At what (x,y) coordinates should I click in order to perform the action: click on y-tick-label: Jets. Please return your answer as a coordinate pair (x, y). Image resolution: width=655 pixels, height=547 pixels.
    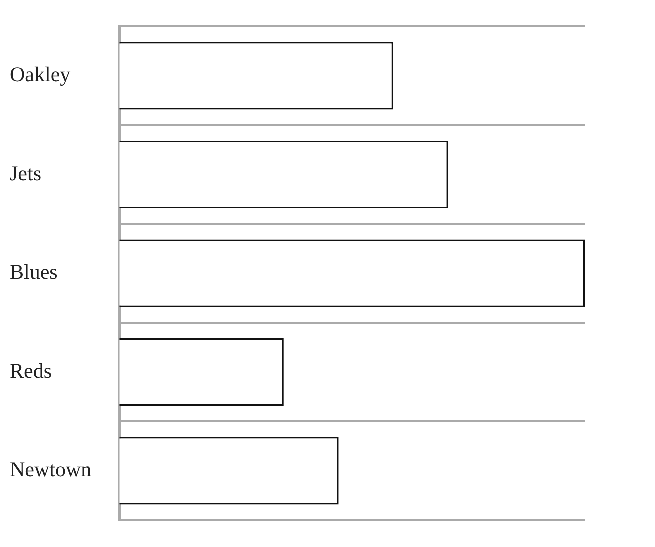
    Looking at the image, I should click on (26, 173).